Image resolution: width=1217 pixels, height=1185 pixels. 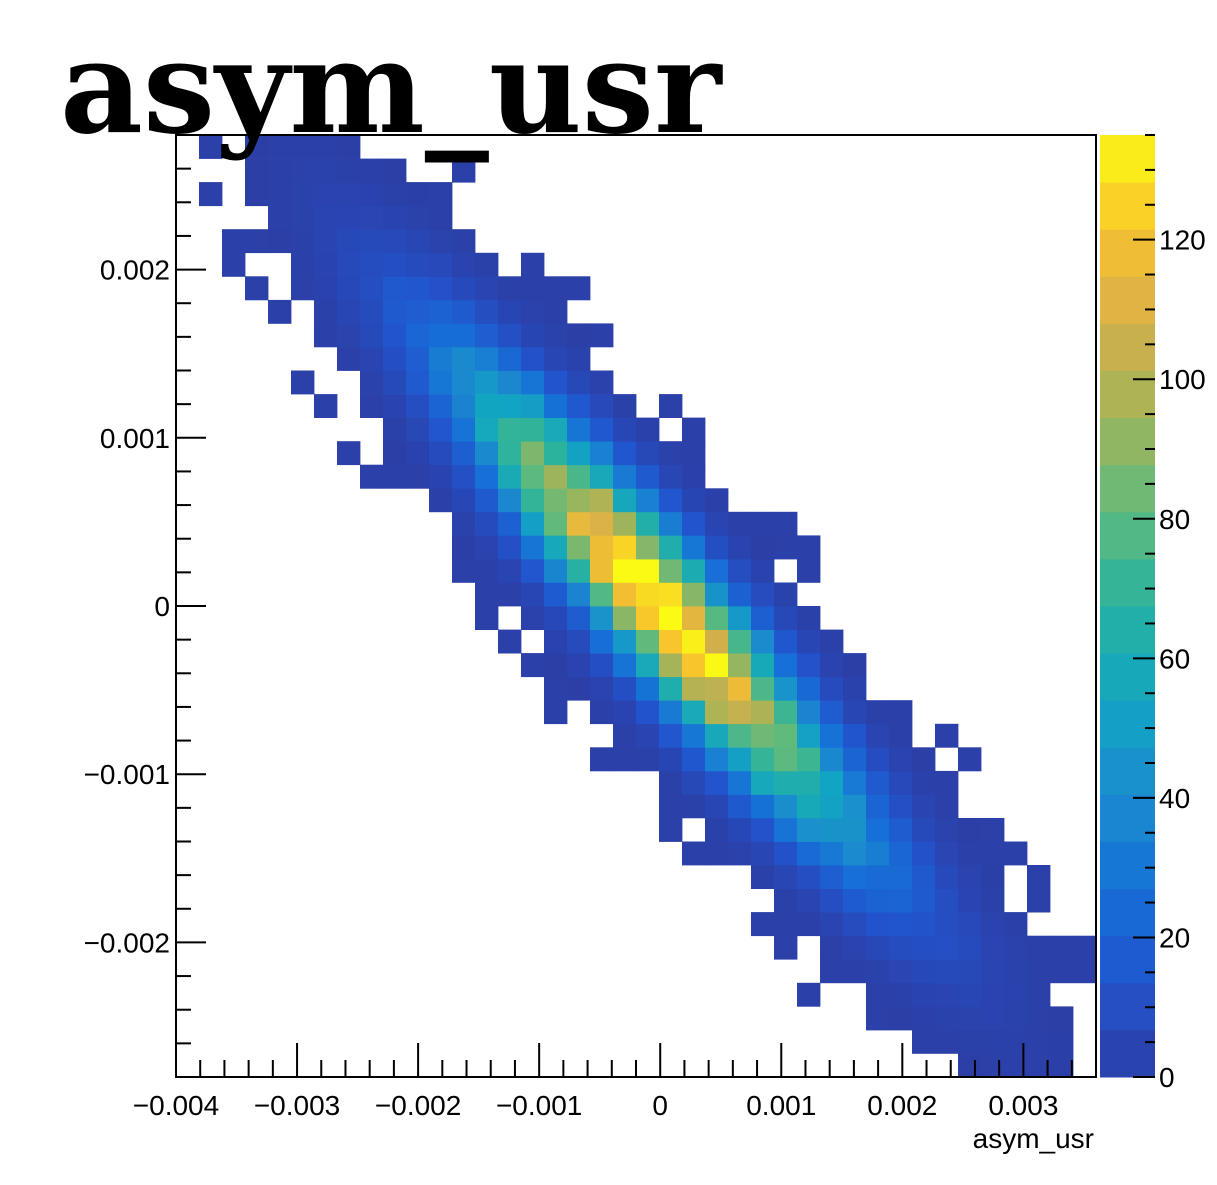 What do you see at coordinates (145, 606) in the screenshot?
I see `y-axis: 0.002 0.001 0 −0.001 −0.002` at bounding box center [145, 606].